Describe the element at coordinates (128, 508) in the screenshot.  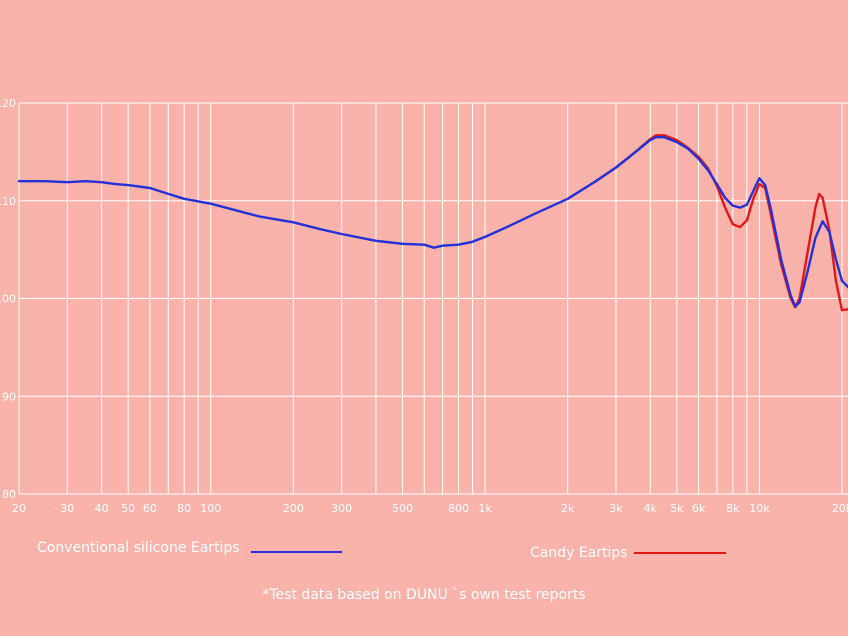
I see `x-tick-label-50: 50` at that location.